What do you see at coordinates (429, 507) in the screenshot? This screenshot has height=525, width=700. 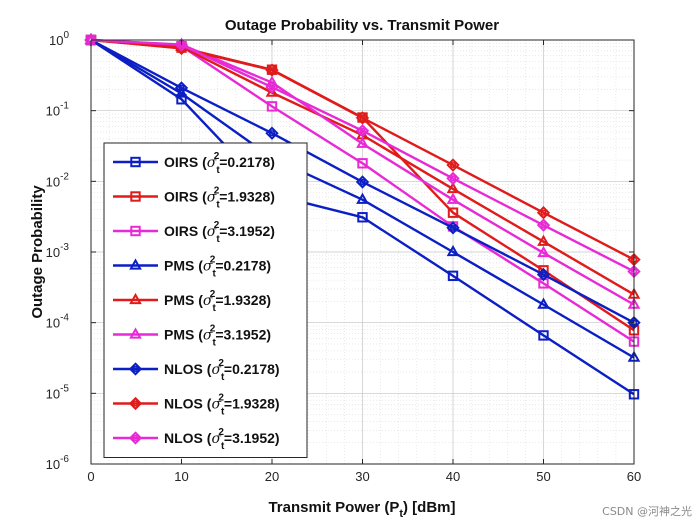 I see `x-axis-label-unit: ) [dBm]` at bounding box center [429, 507].